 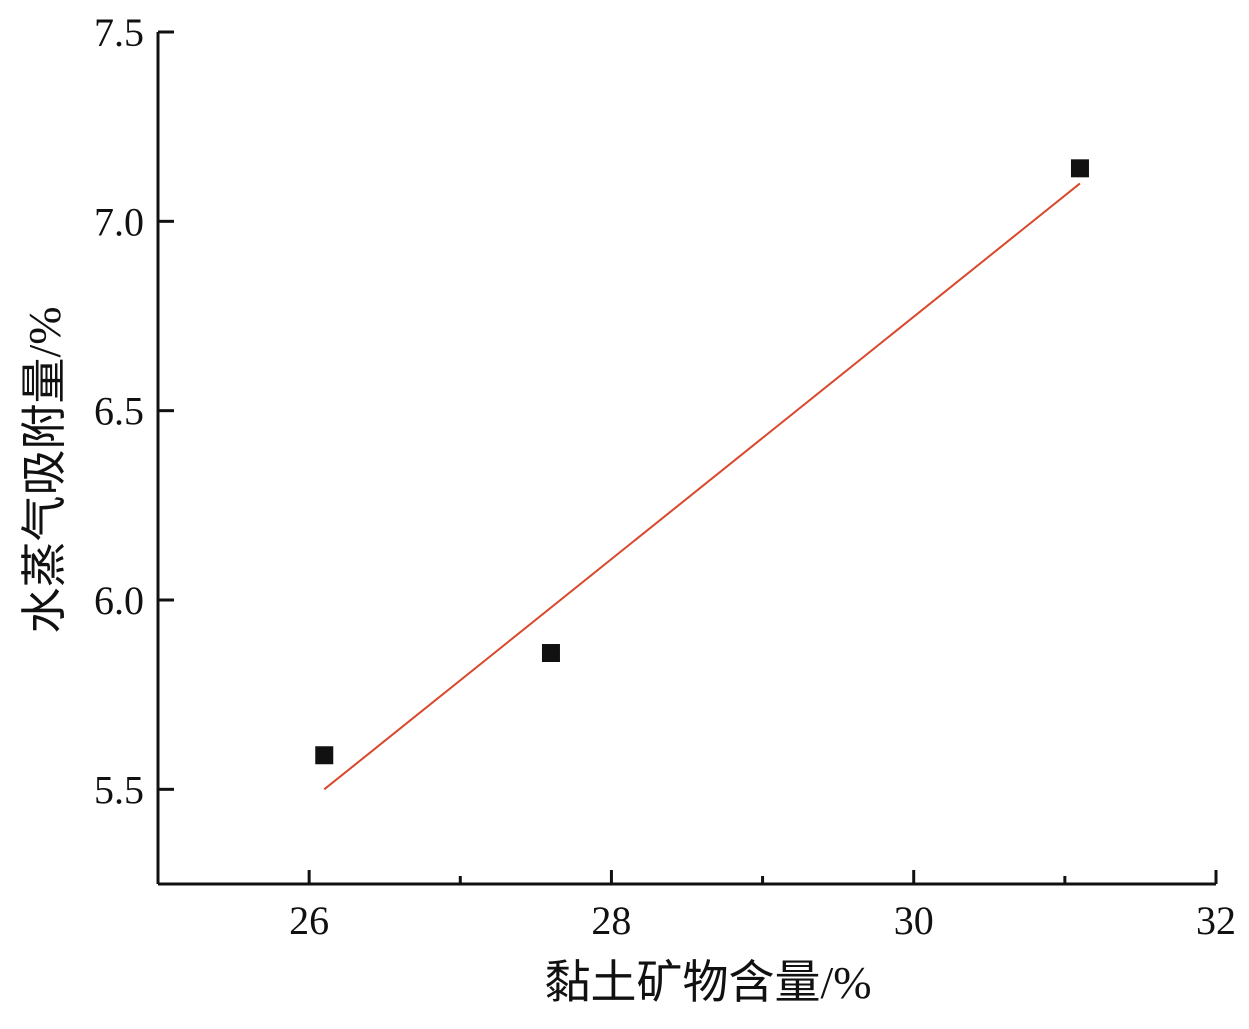 What do you see at coordinates (119, 789) in the screenshot?
I see `y-tick-label: 5.5` at bounding box center [119, 789].